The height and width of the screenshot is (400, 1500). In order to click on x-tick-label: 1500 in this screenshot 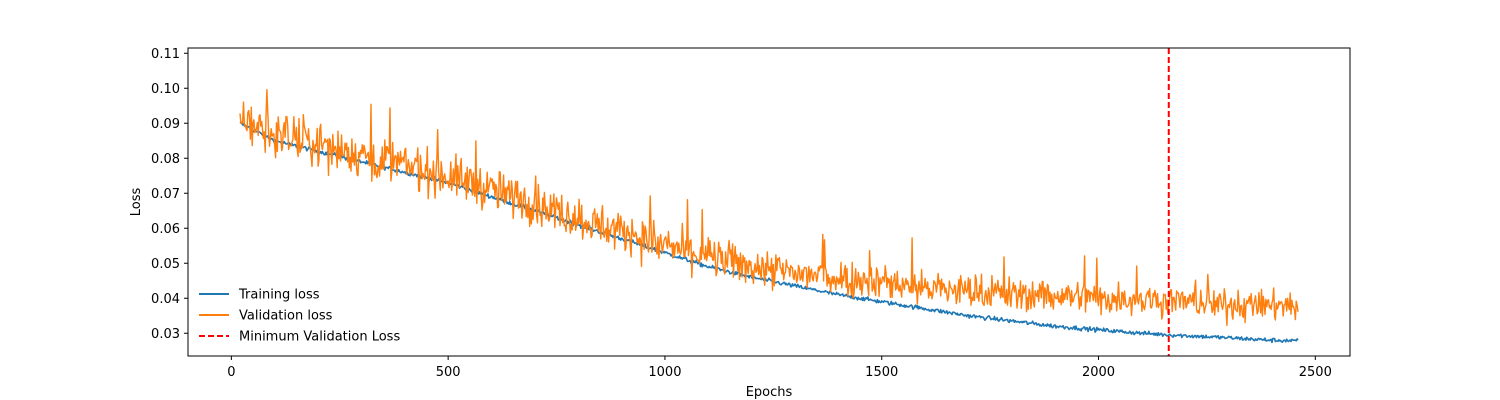, I will do `click(881, 372)`.